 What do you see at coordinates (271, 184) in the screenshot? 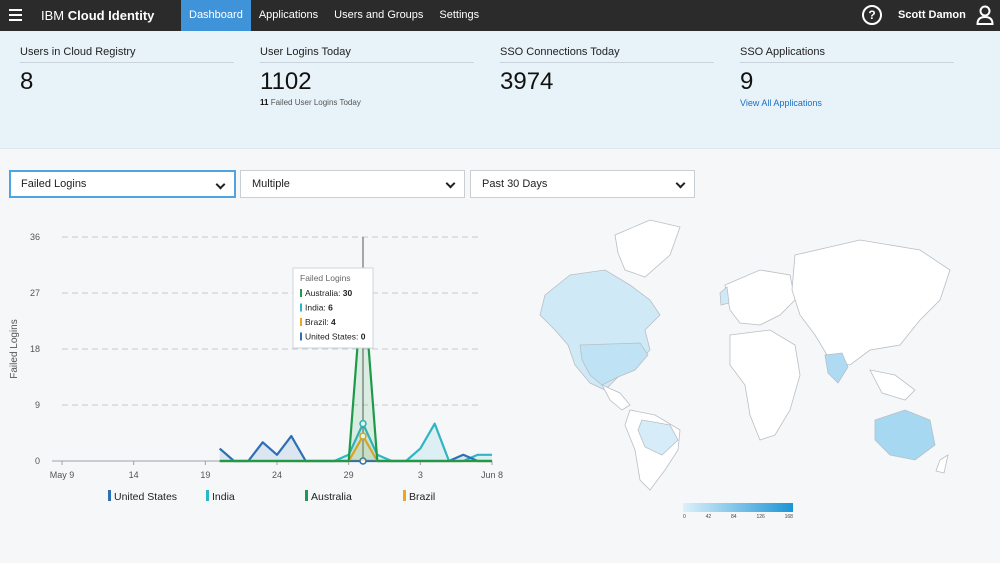
I see `region-select-value: Multiple` at bounding box center [271, 184].